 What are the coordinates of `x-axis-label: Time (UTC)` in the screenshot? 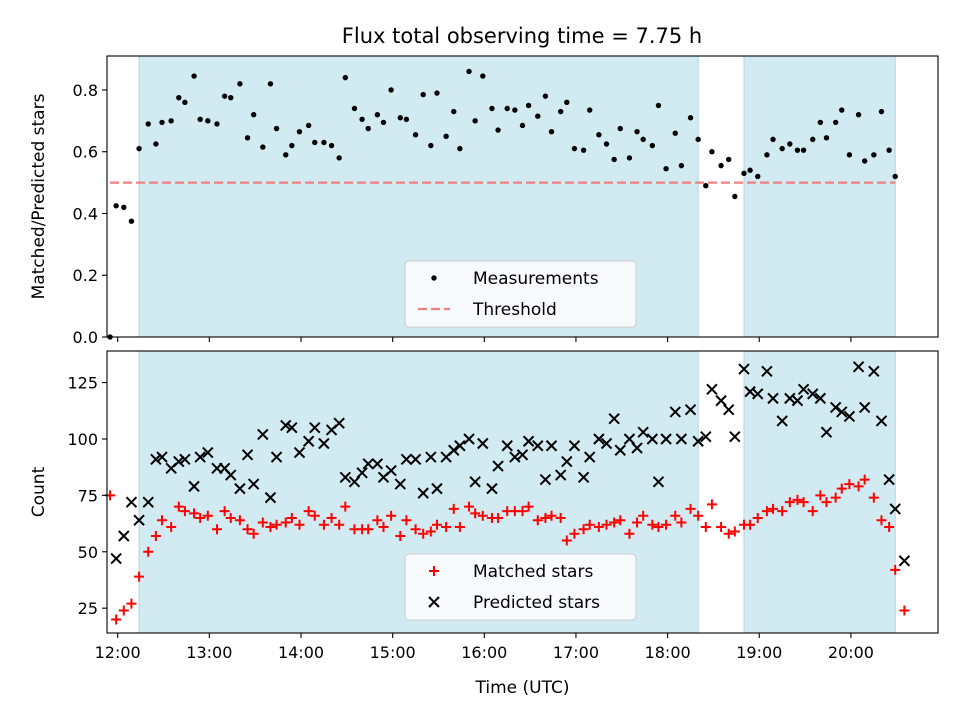 It's located at (522, 688).